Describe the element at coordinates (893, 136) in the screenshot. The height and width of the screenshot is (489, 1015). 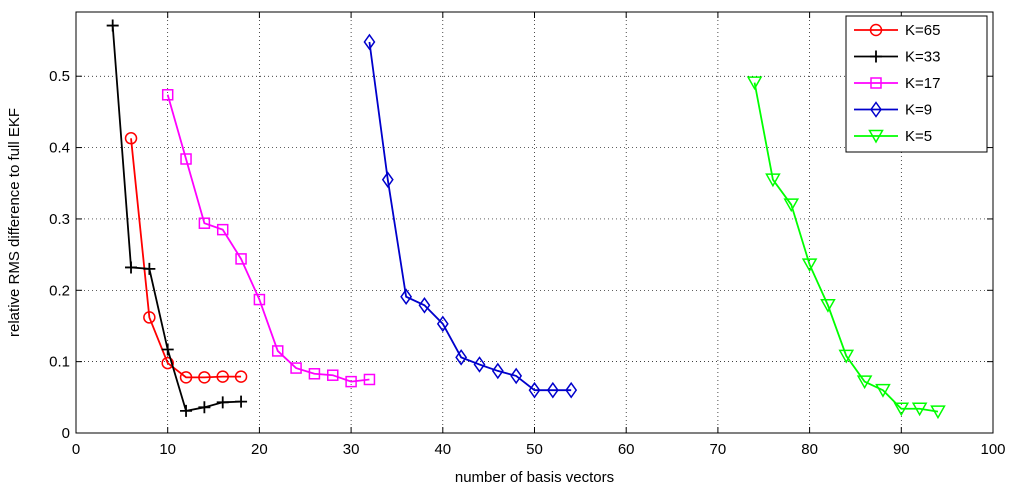
I see `legend-item: K=5` at that location.